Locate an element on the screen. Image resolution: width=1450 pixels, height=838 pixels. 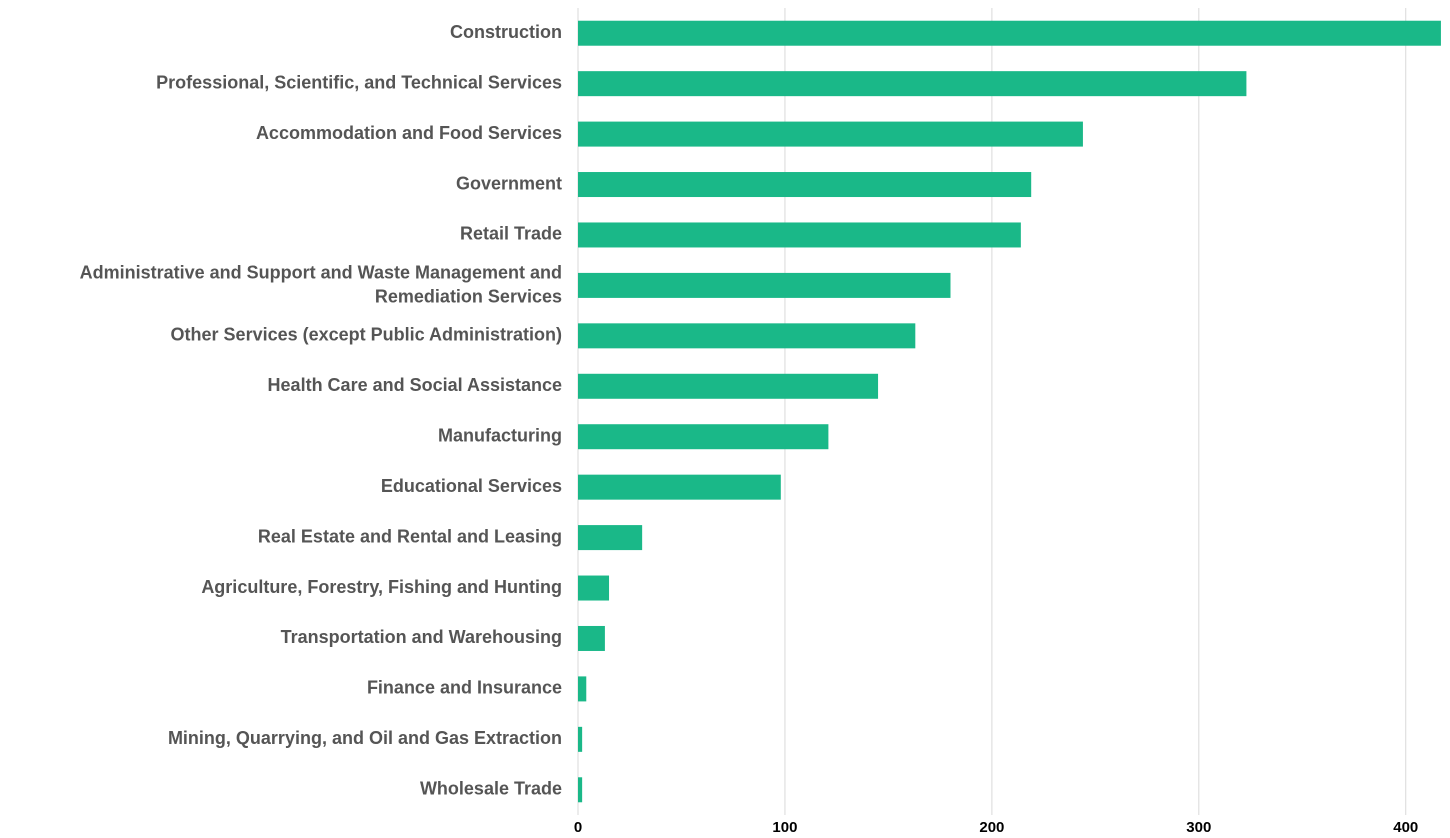
y-tick-label: Real Estate and Rental and Leasing is located at coordinates (410, 536).